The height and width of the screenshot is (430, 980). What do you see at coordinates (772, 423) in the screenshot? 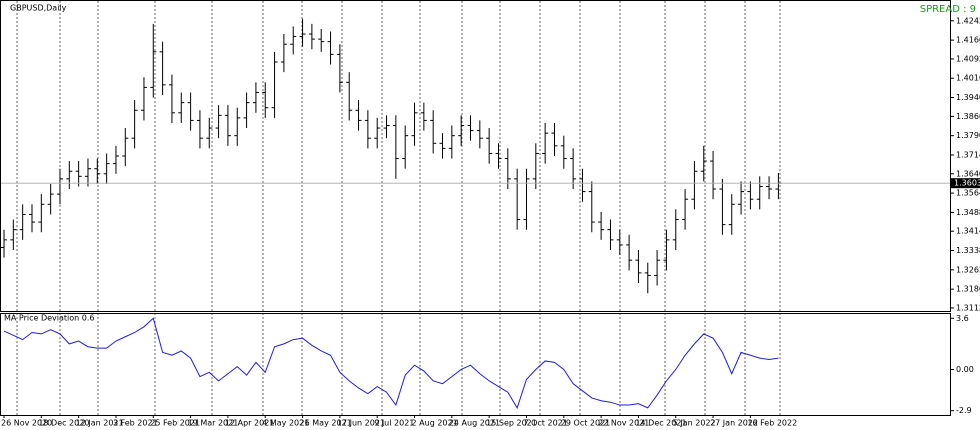
I see `x-tick-label: 16 Feb 2022` at bounding box center [772, 423].